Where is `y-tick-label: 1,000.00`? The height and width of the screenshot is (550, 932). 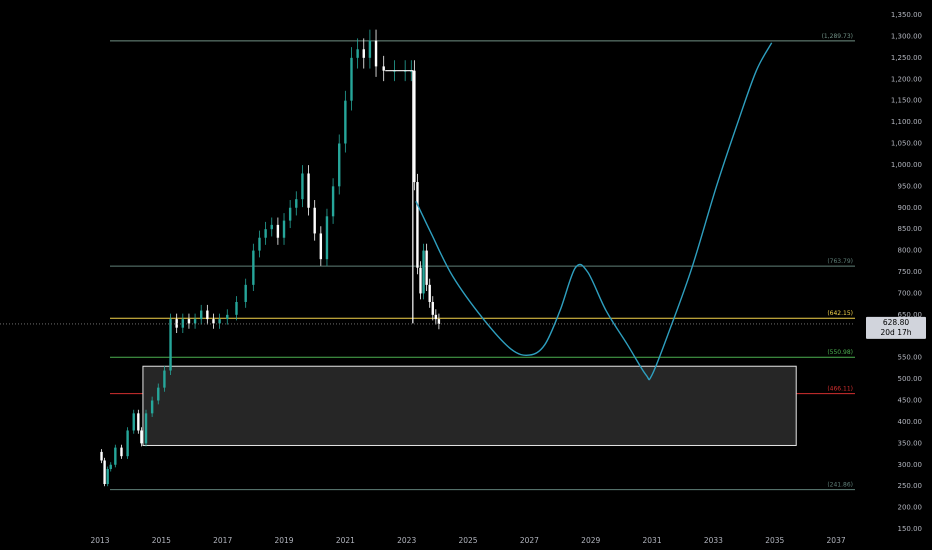 y-tick-label: 1,000.00 is located at coordinates (906, 165).